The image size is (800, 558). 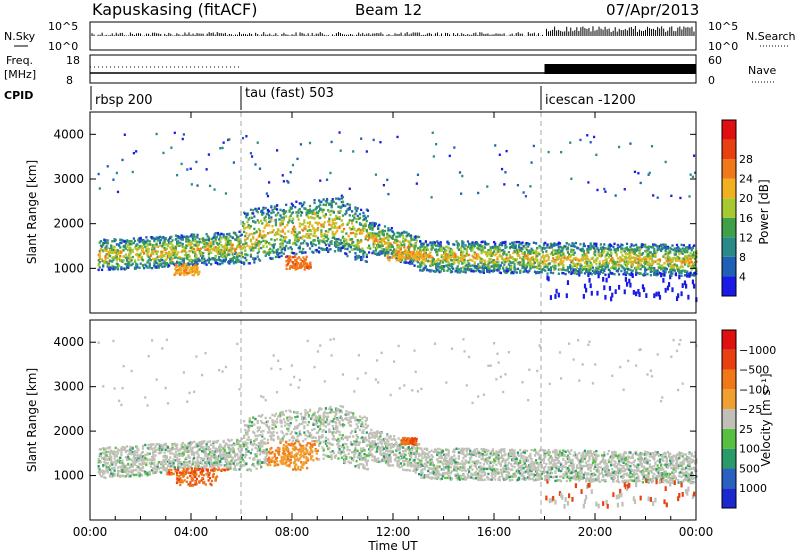 I want to click on date-title: 07/Apr/2013, so click(x=652, y=10).